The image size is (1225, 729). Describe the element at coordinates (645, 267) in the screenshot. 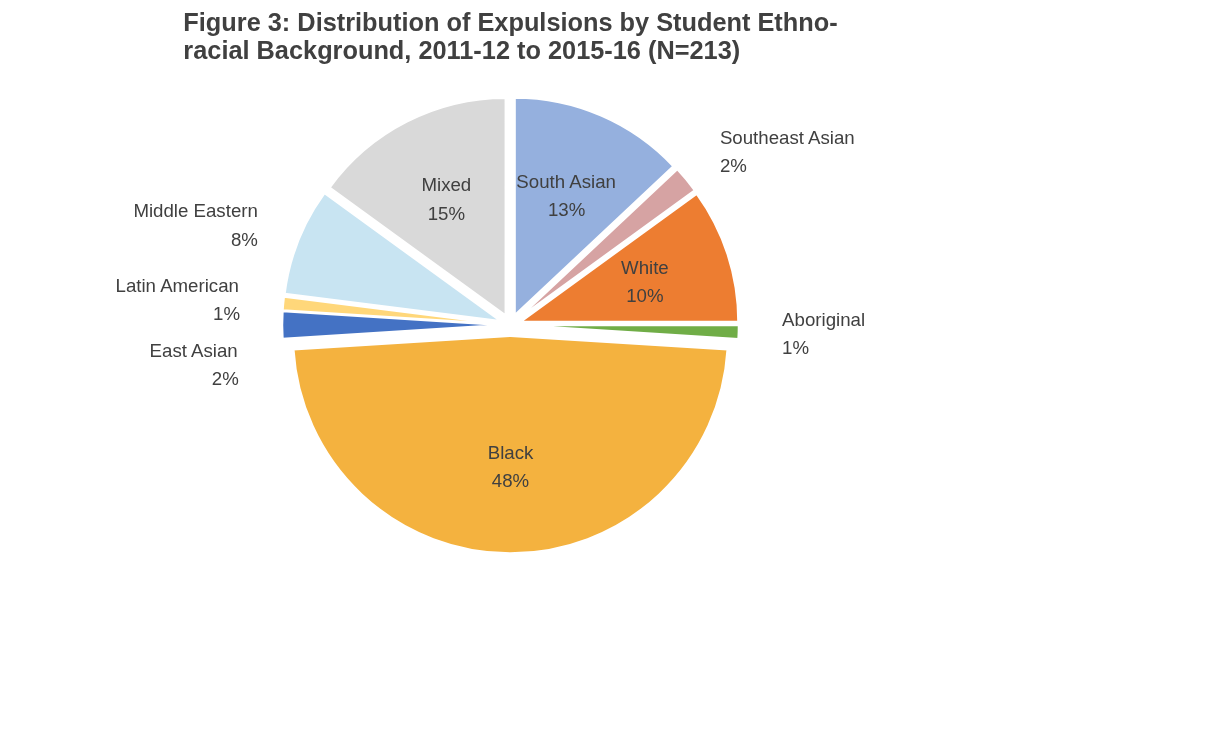

I see `slice-label: White` at that location.